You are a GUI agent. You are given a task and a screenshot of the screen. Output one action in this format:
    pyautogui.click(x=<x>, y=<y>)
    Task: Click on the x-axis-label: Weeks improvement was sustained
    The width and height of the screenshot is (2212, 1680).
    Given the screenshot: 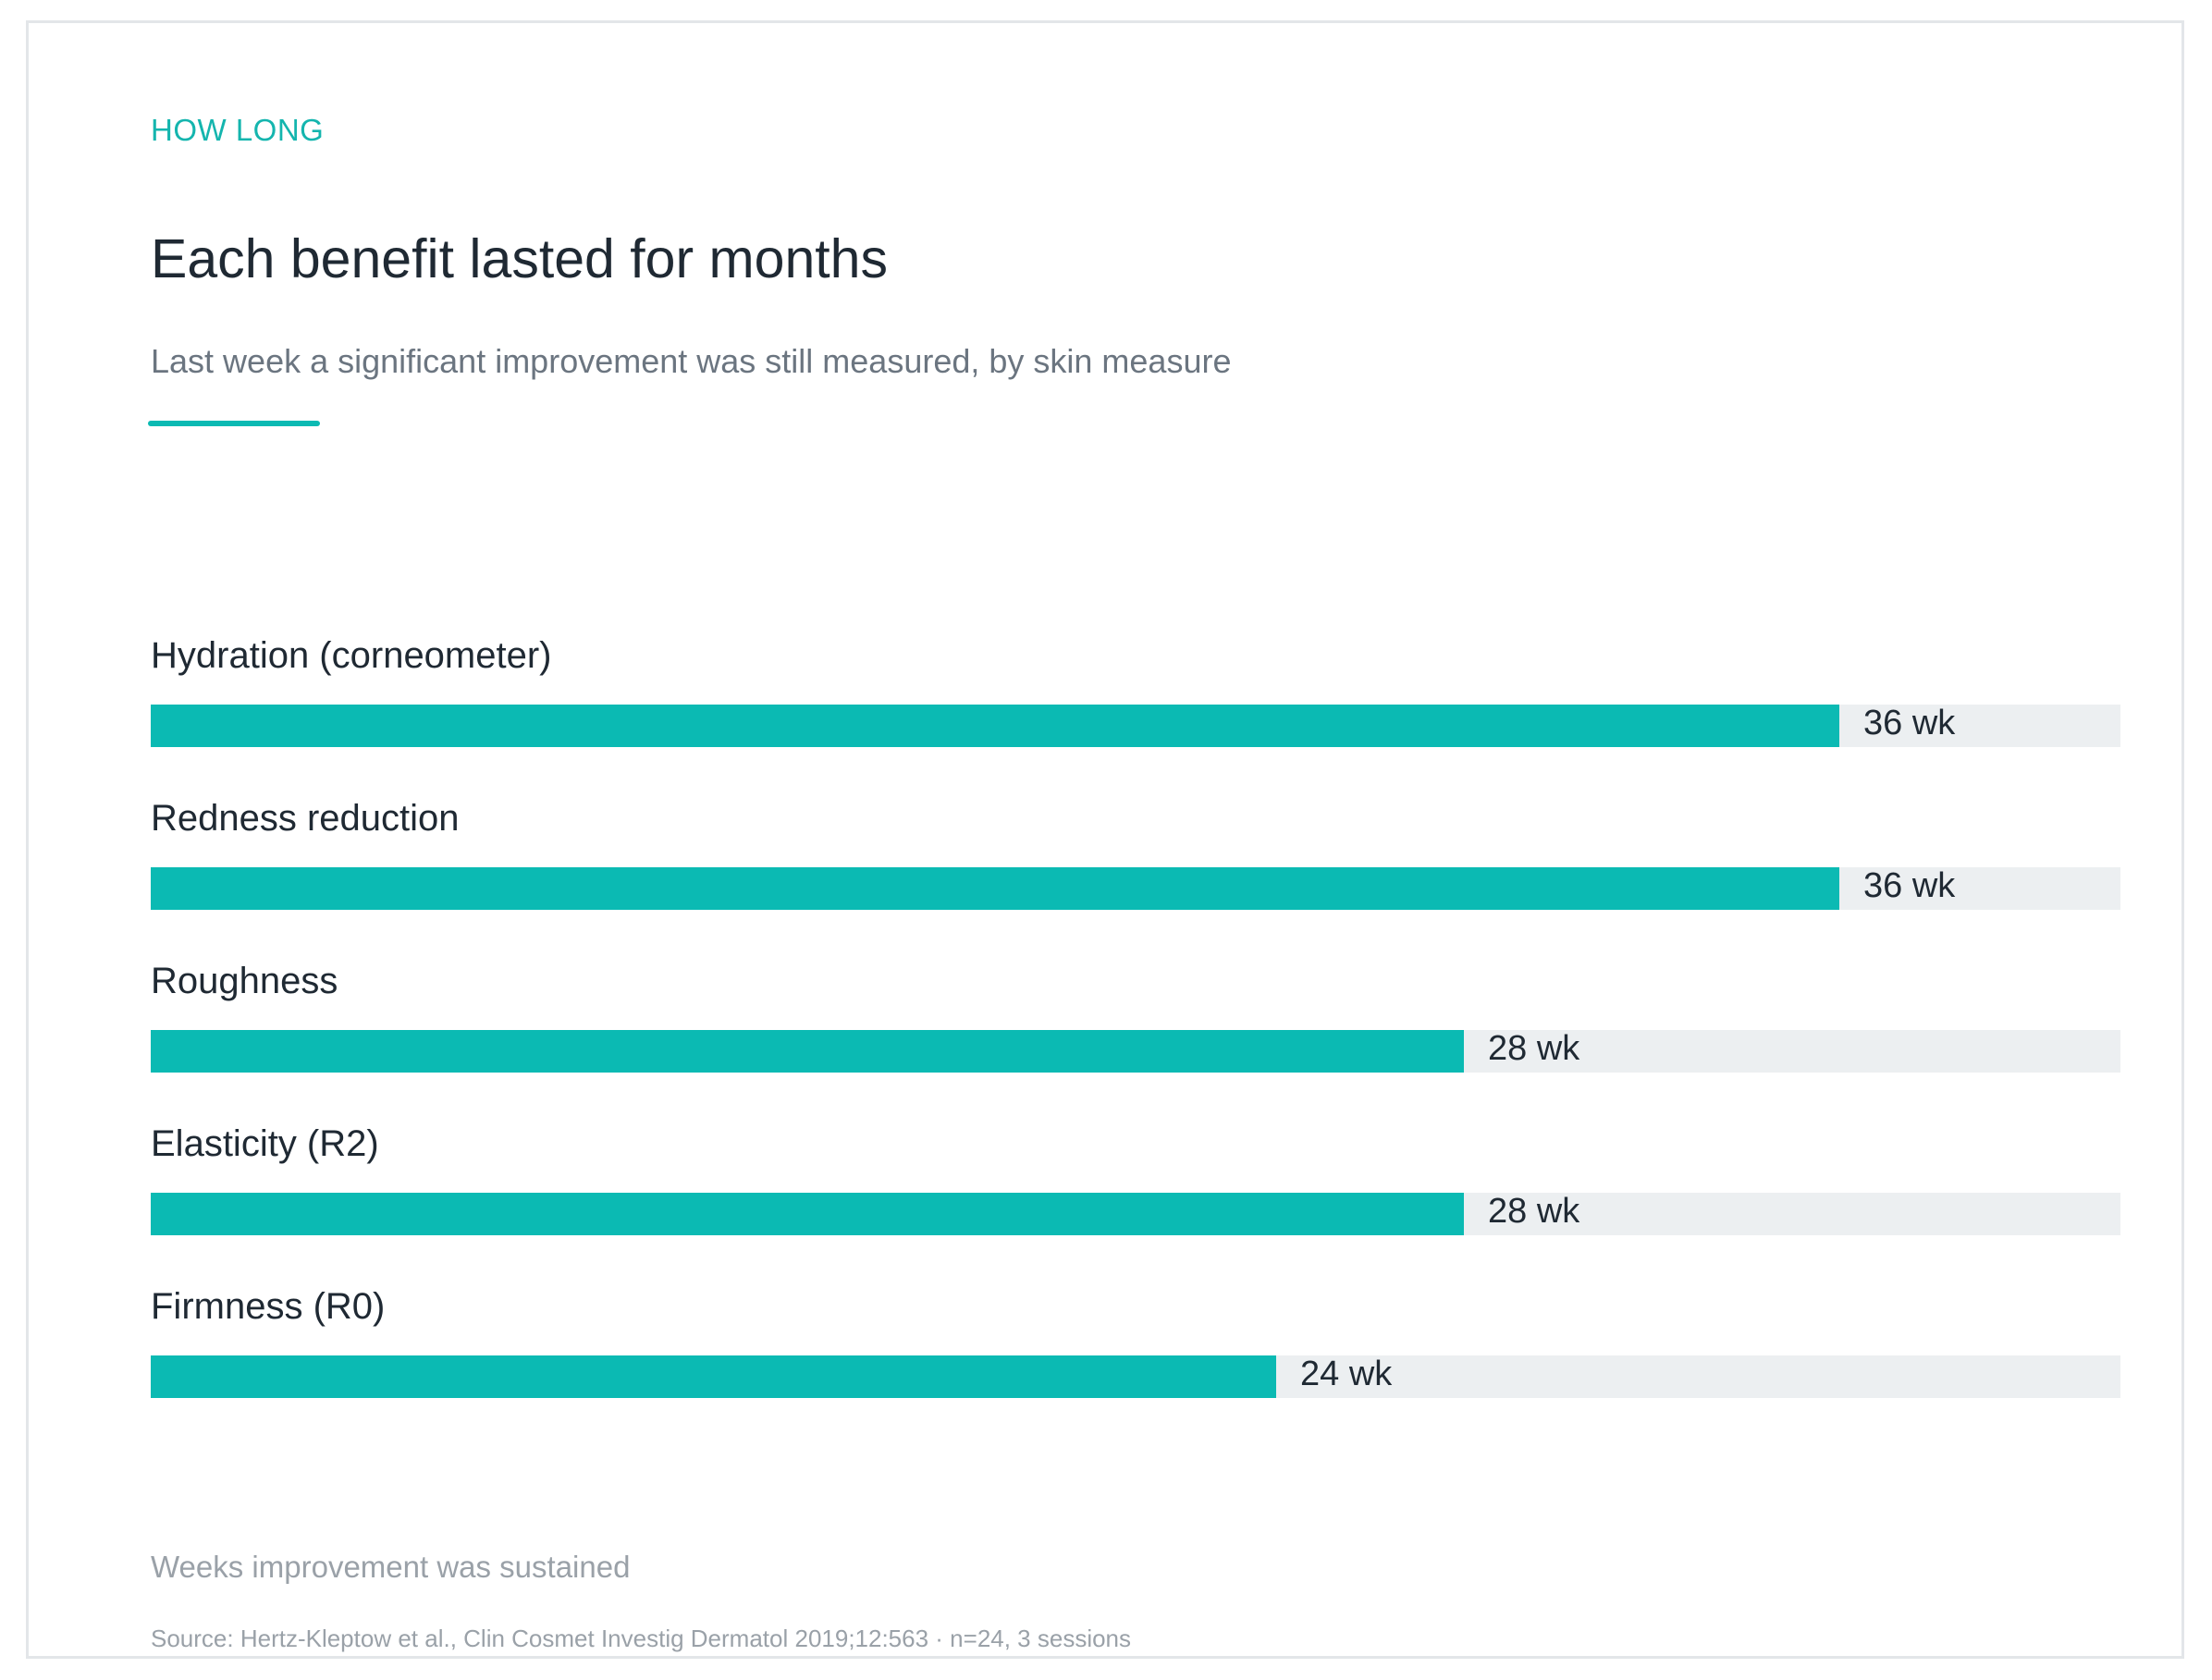 What is the action you would take?
    pyautogui.click(x=391, y=1567)
    